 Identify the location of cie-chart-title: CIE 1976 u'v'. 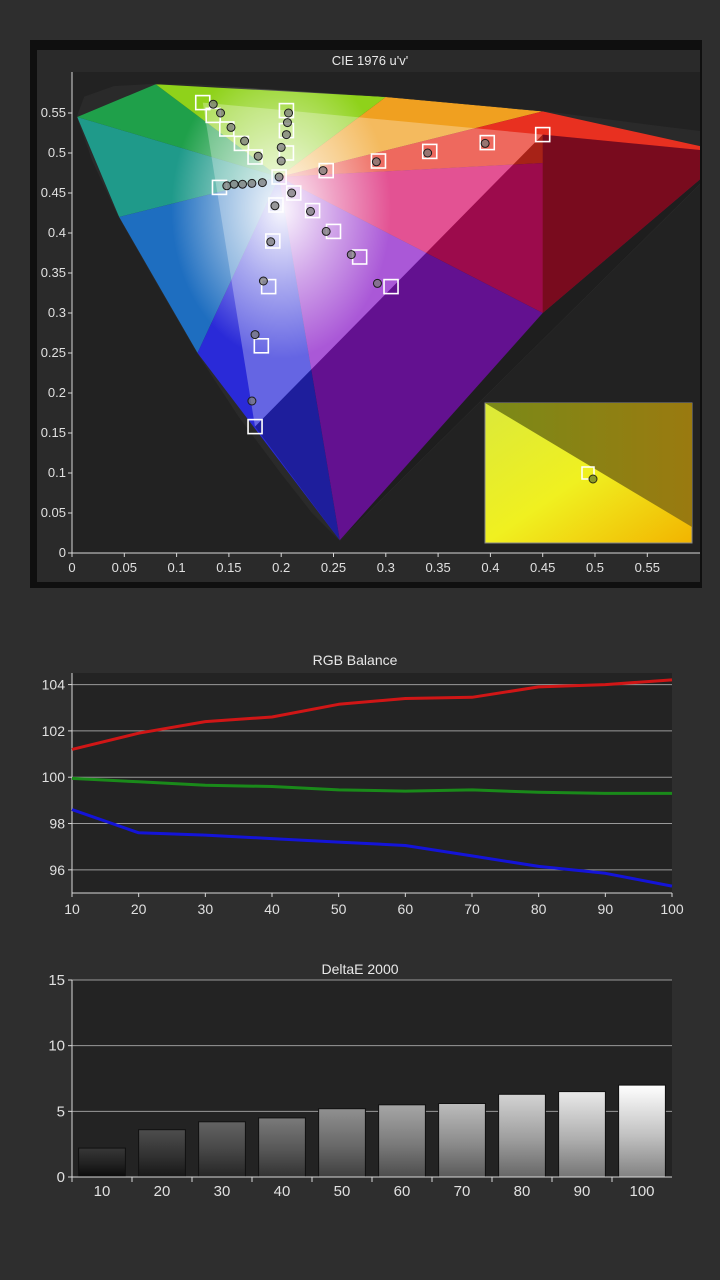
(370, 60).